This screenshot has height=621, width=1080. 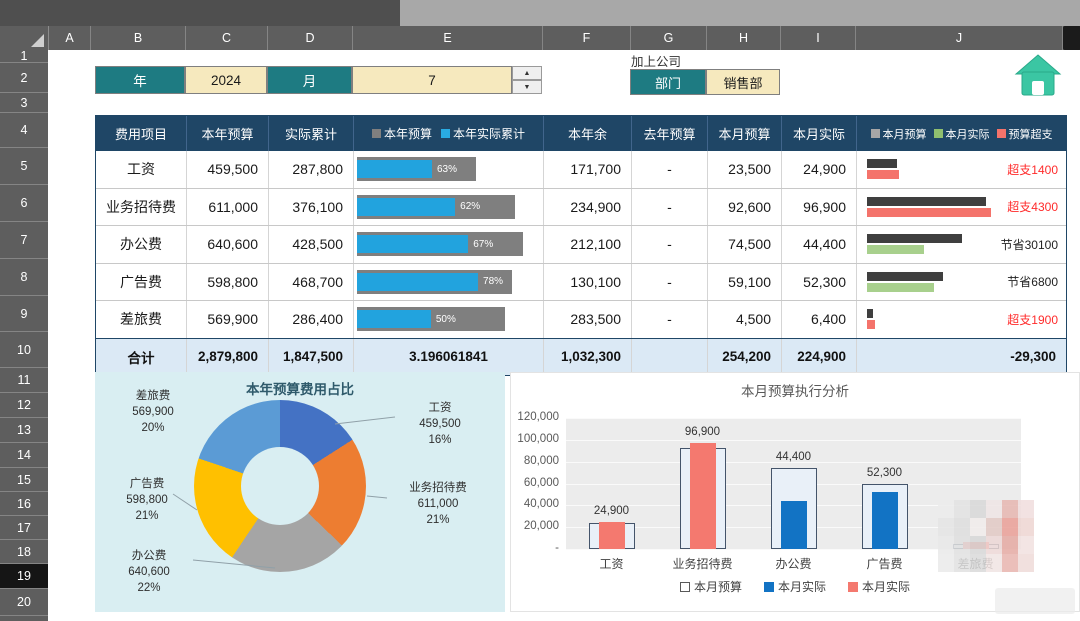 What do you see at coordinates (24, 240) in the screenshot?
I see `row-header-7: 7` at bounding box center [24, 240].